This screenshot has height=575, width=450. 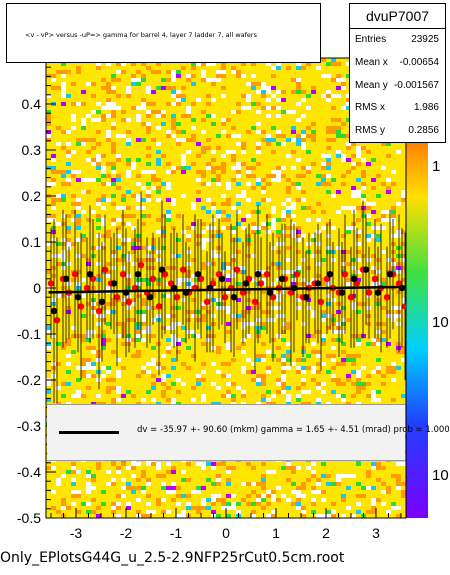 I want to click on x-tick-label: 2, so click(x=326, y=533).